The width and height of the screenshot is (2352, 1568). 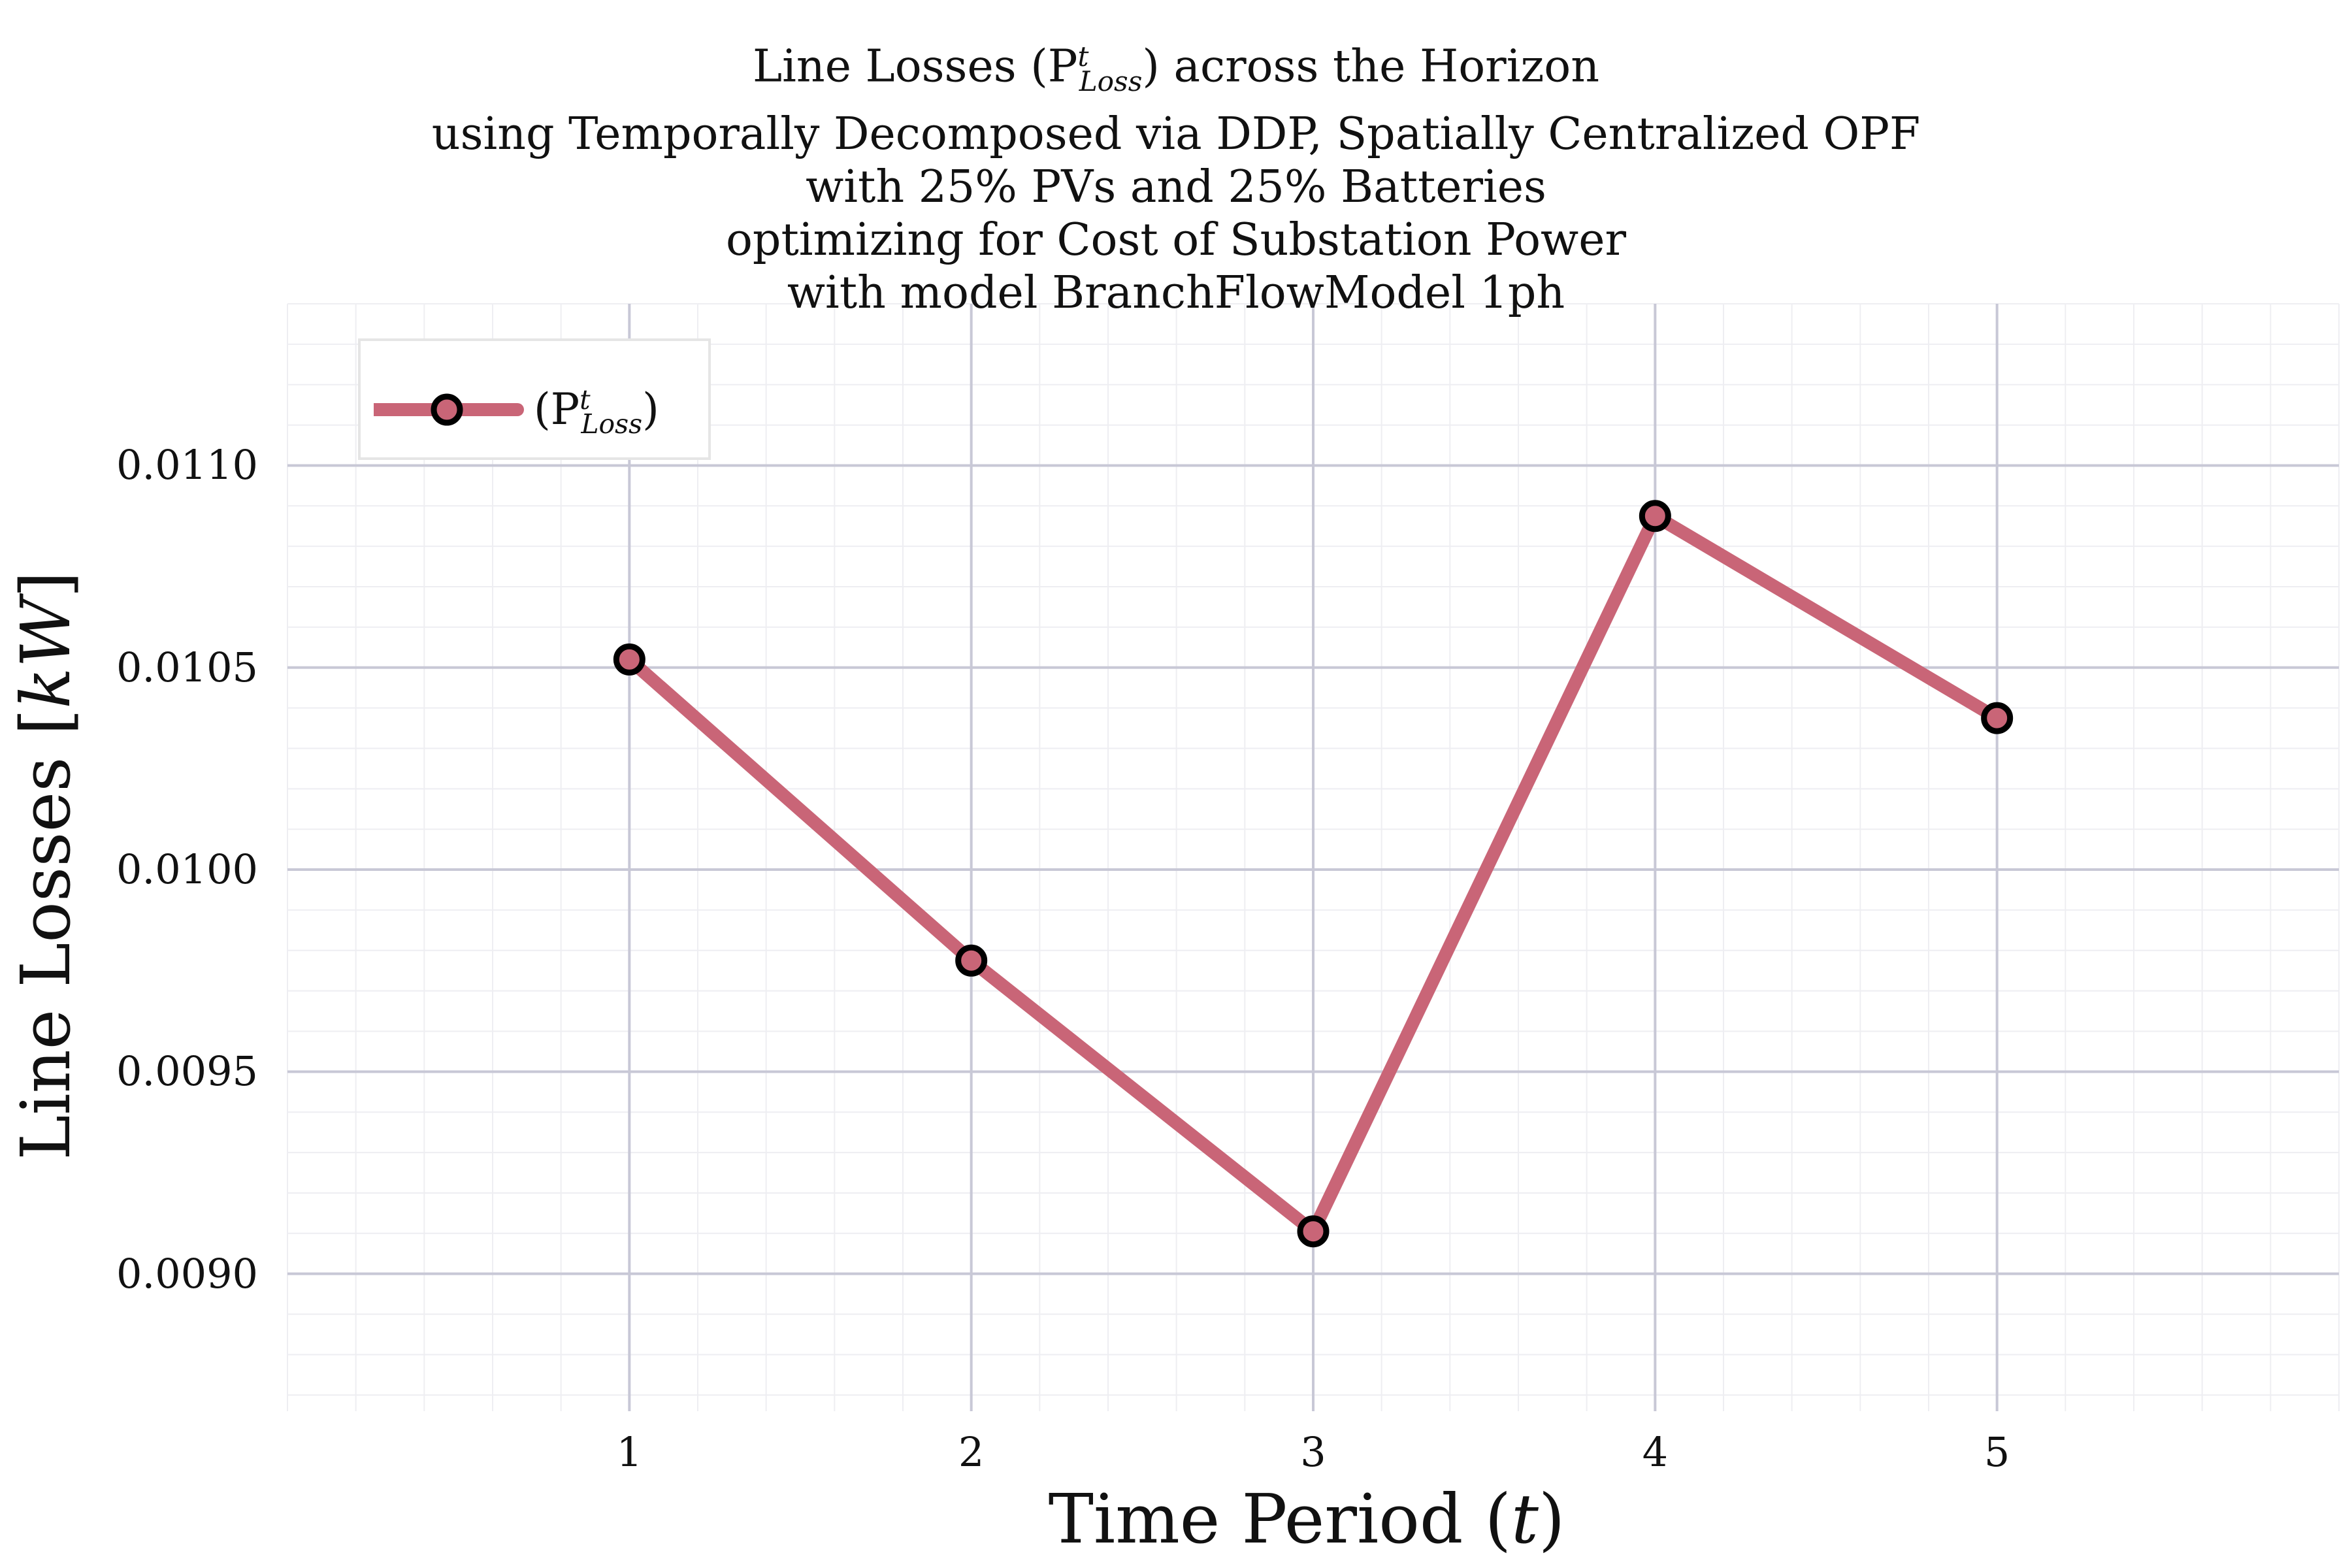 What do you see at coordinates (187, 667) in the screenshot?
I see `y-tick-label: 0.0105` at bounding box center [187, 667].